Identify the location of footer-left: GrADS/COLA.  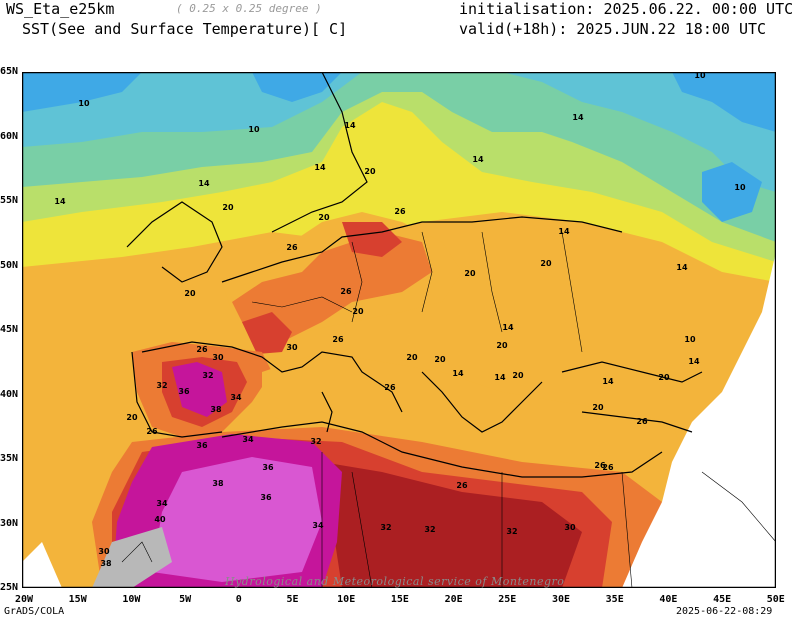
(34, 611).